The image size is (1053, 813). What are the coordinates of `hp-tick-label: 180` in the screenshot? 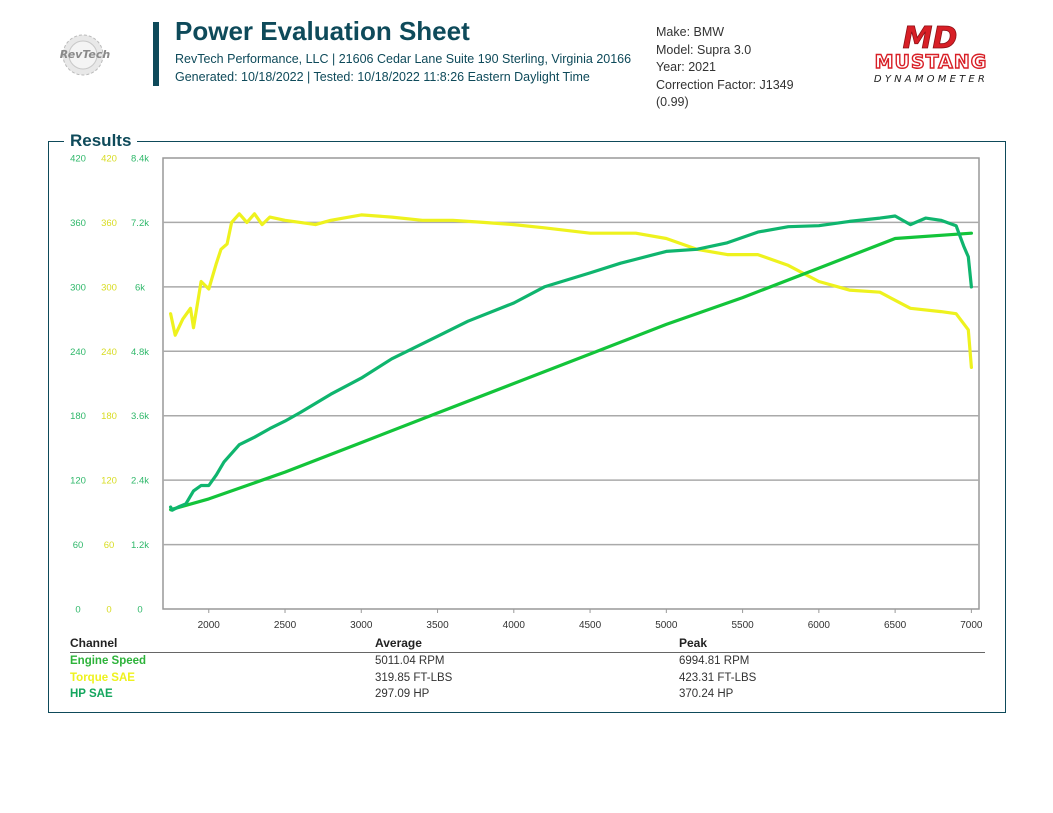 It's located at (78, 416).